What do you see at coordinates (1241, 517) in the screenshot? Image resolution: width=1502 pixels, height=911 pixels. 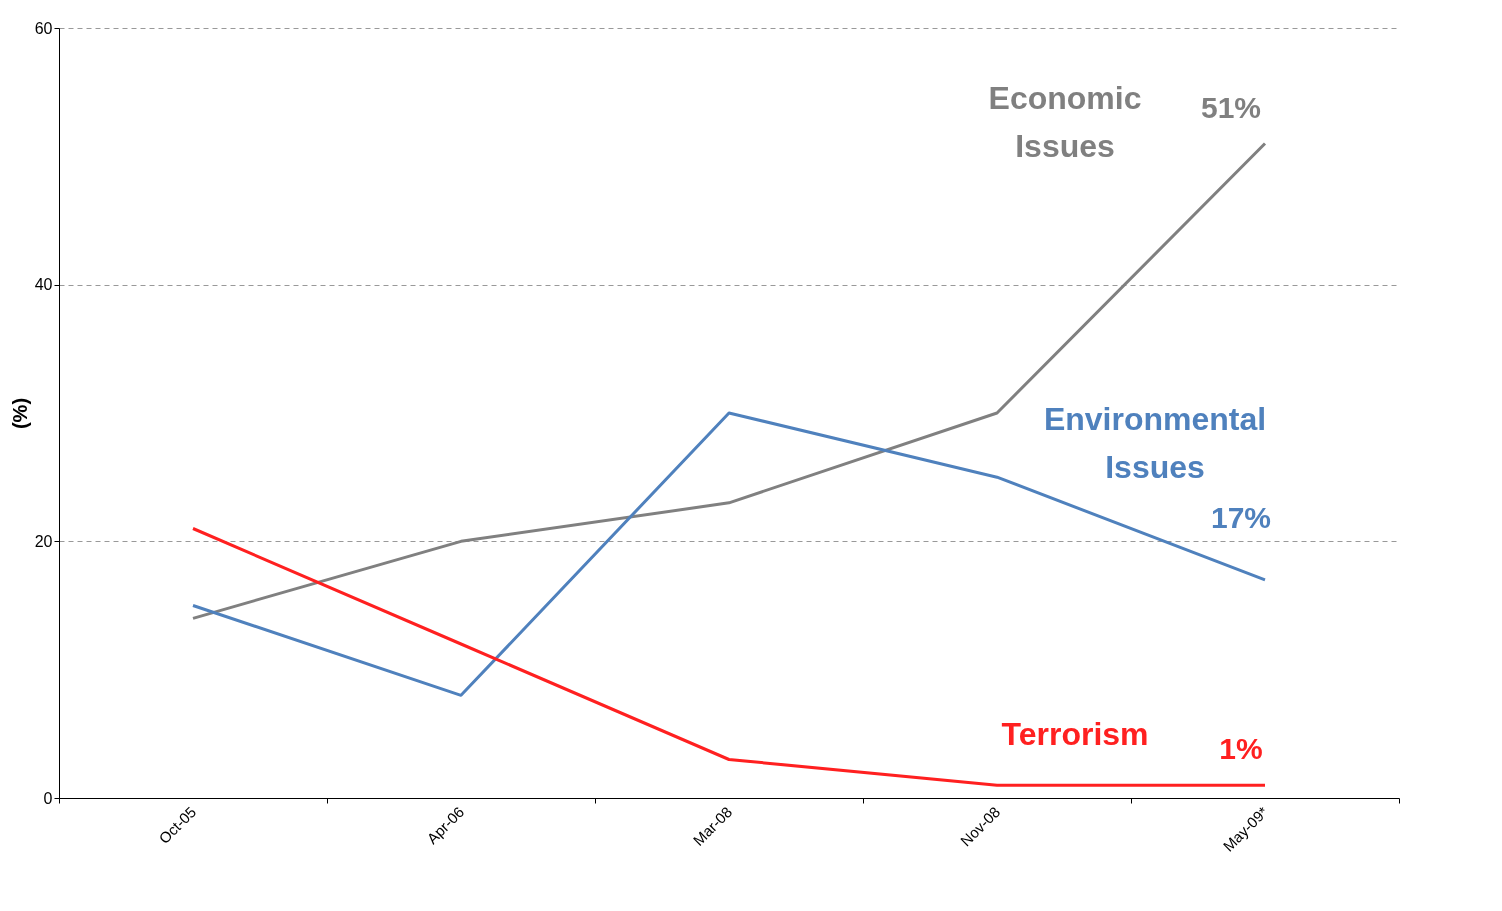 I see `data-label: 17%` at bounding box center [1241, 517].